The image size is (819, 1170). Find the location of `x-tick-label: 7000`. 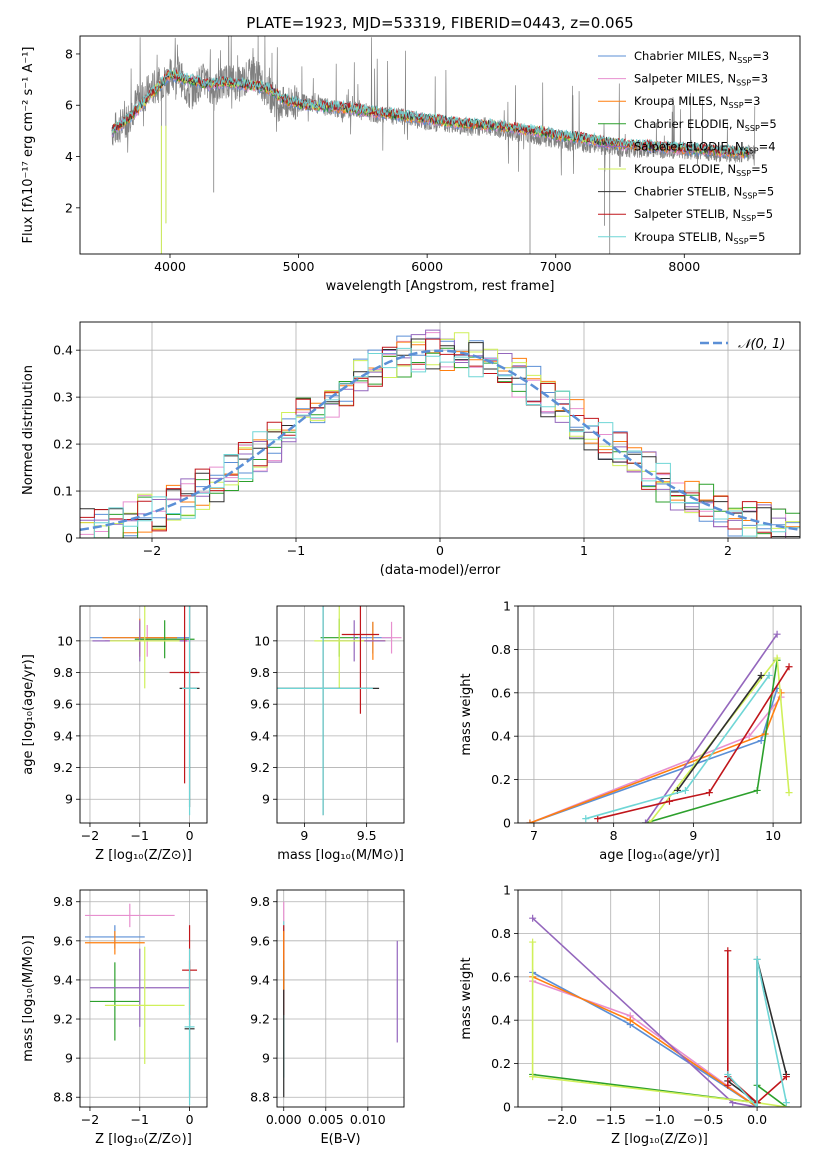

x-tick-label: 7000 is located at coordinates (556, 266).